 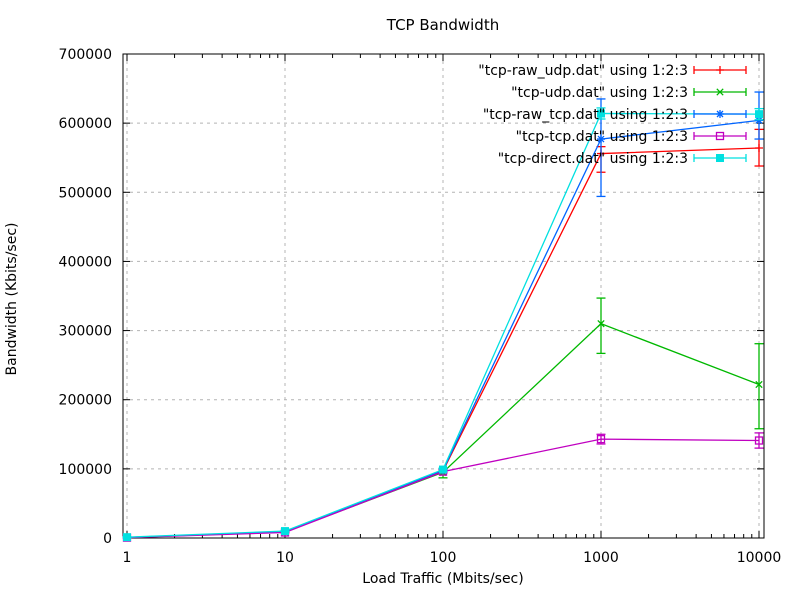 I want to click on legend-label: "tcp-raw_tcp.dat" using 1:2:3, so click(x=585, y=115).